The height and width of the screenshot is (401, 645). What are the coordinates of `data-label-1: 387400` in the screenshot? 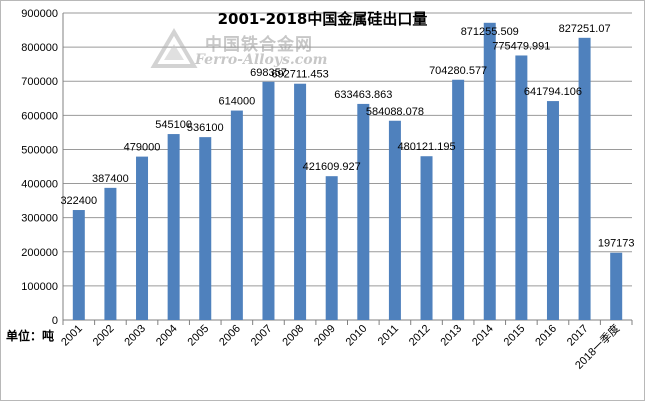 It's located at (110, 179).